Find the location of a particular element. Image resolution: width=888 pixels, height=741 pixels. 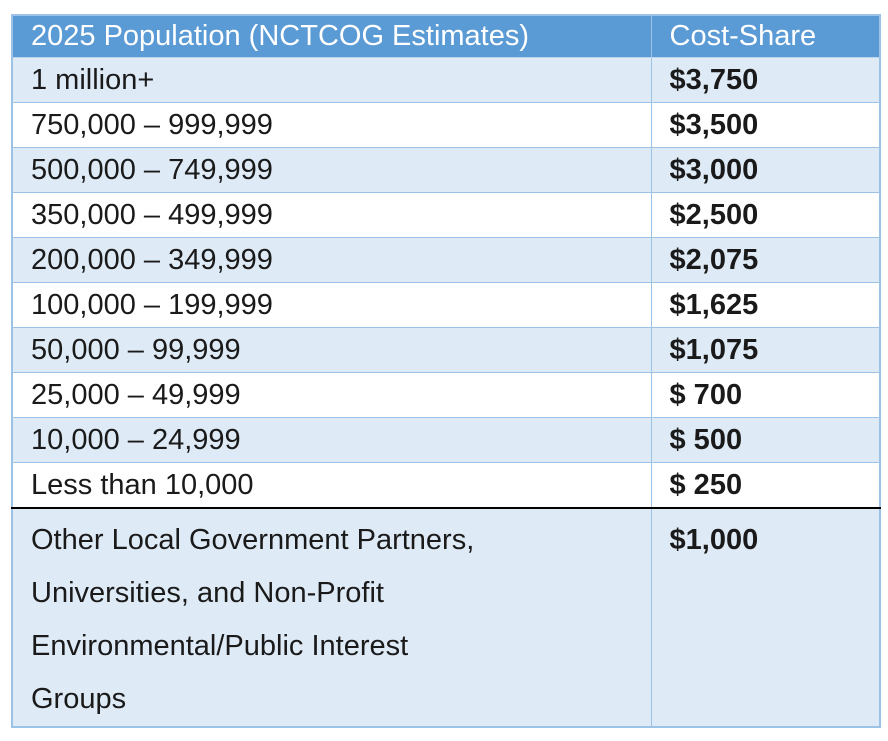

table-row: 350,000 – 499,999 $2,500 is located at coordinates (446, 215).